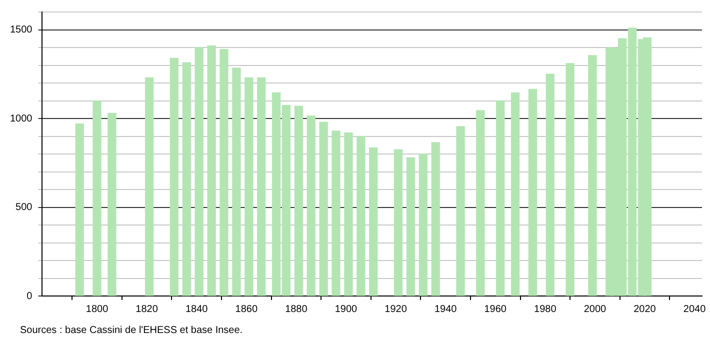 The image size is (710, 340). What do you see at coordinates (495, 309) in the screenshot?
I see `x-tick-label: 1960` at bounding box center [495, 309].